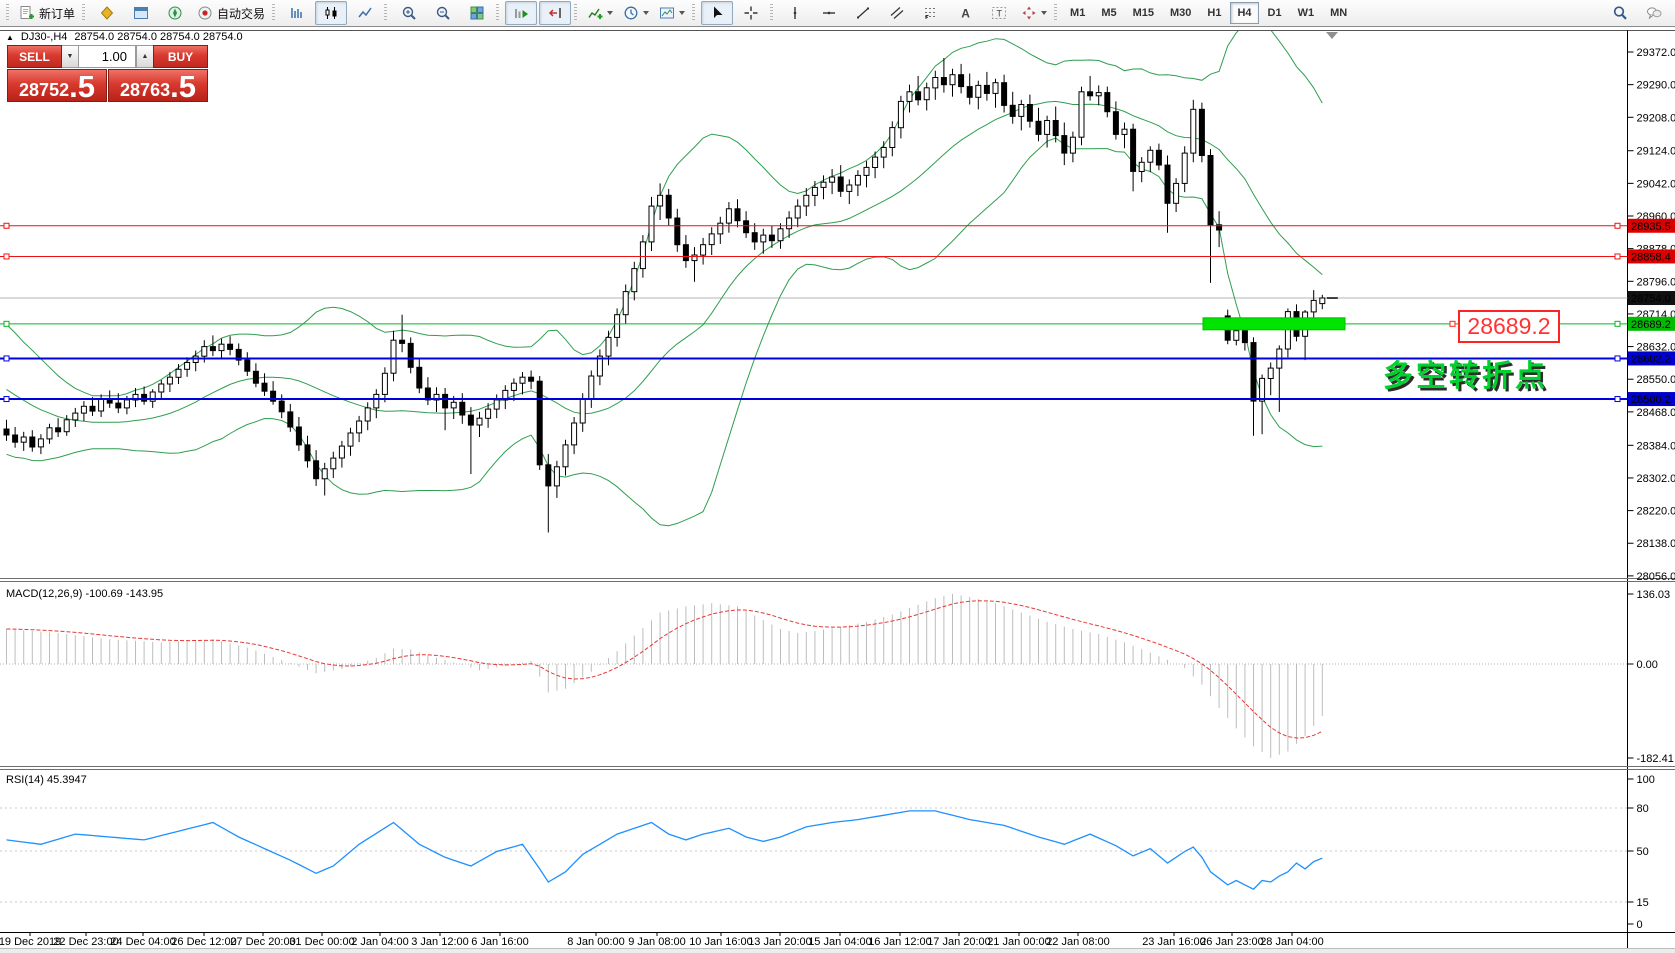 The height and width of the screenshot is (953, 1675). I want to click on auto-trading-button: 自动交易, so click(231, 13).